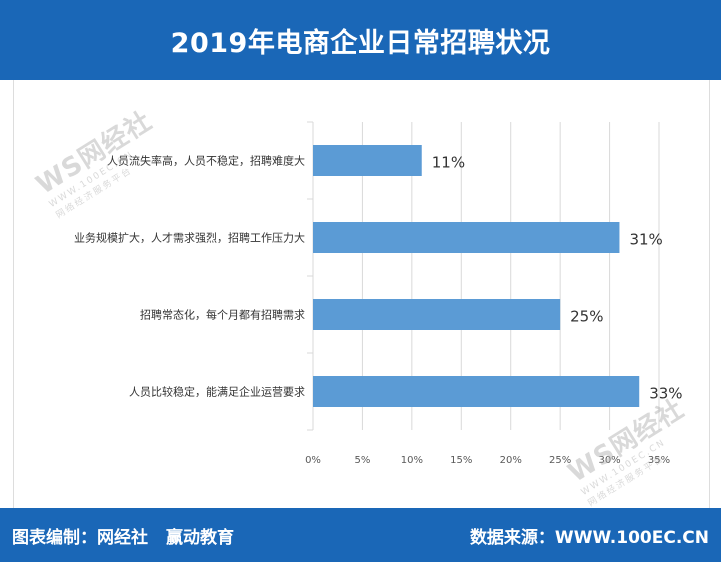 The width and height of the screenshot is (721, 562). What do you see at coordinates (313, 460) in the screenshot?
I see `x-tick-label: 0%` at bounding box center [313, 460].